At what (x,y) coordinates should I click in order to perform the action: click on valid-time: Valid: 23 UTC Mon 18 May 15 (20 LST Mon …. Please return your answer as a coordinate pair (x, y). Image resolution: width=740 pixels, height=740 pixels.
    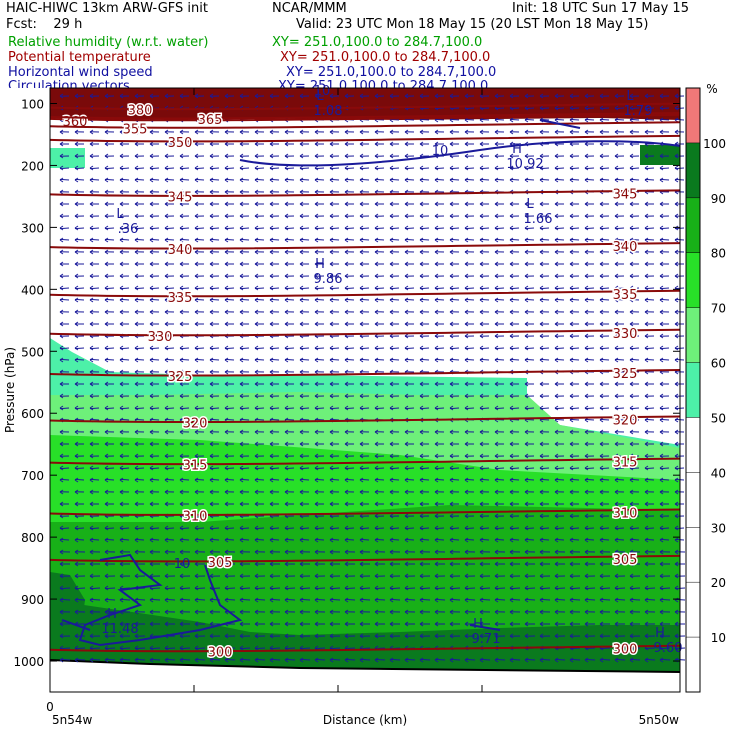
    Looking at the image, I should click on (472, 24).